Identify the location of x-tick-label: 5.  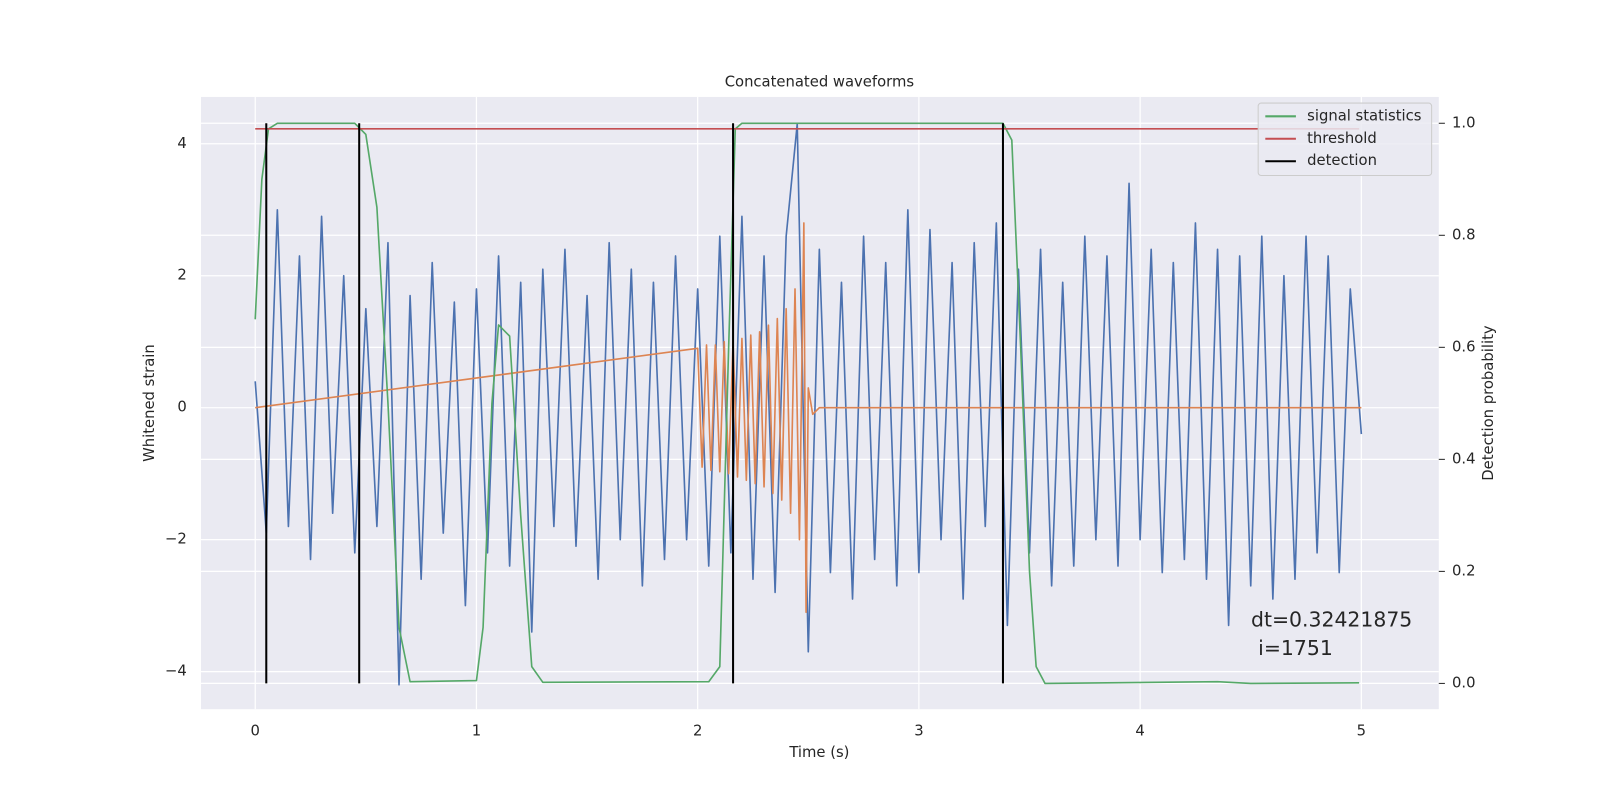
(1361, 731).